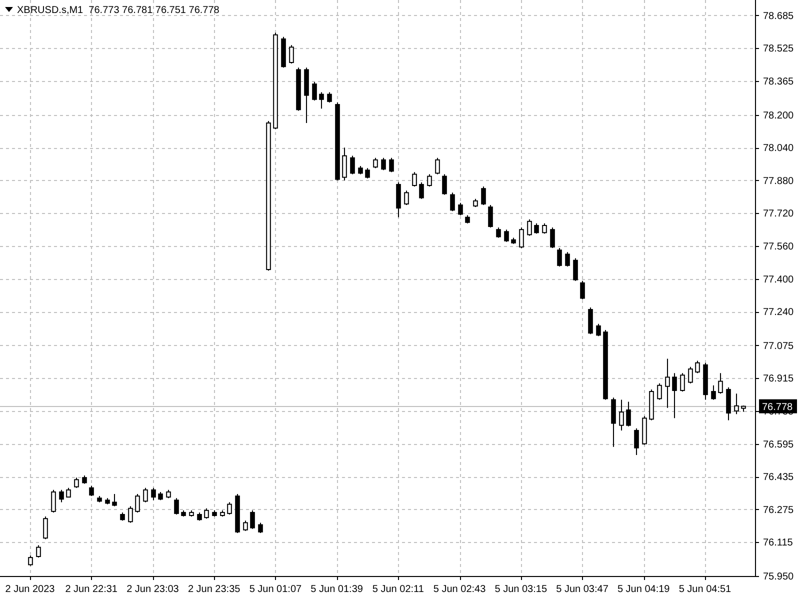 This screenshot has height=600, width=800. I want to click on x-tick-label: 5 Jun 01:39, so click(337, 589).